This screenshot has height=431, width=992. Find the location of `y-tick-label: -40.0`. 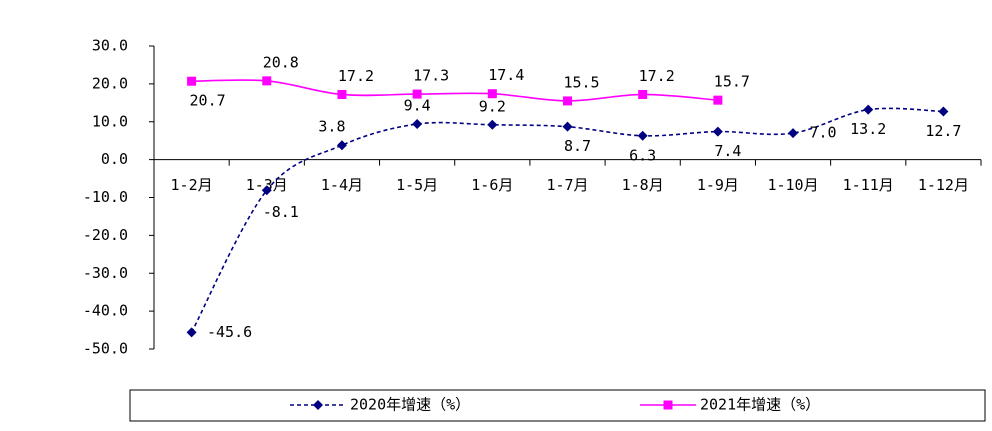

y-tick-label: -40.0 is located at coordinates (105, 311).